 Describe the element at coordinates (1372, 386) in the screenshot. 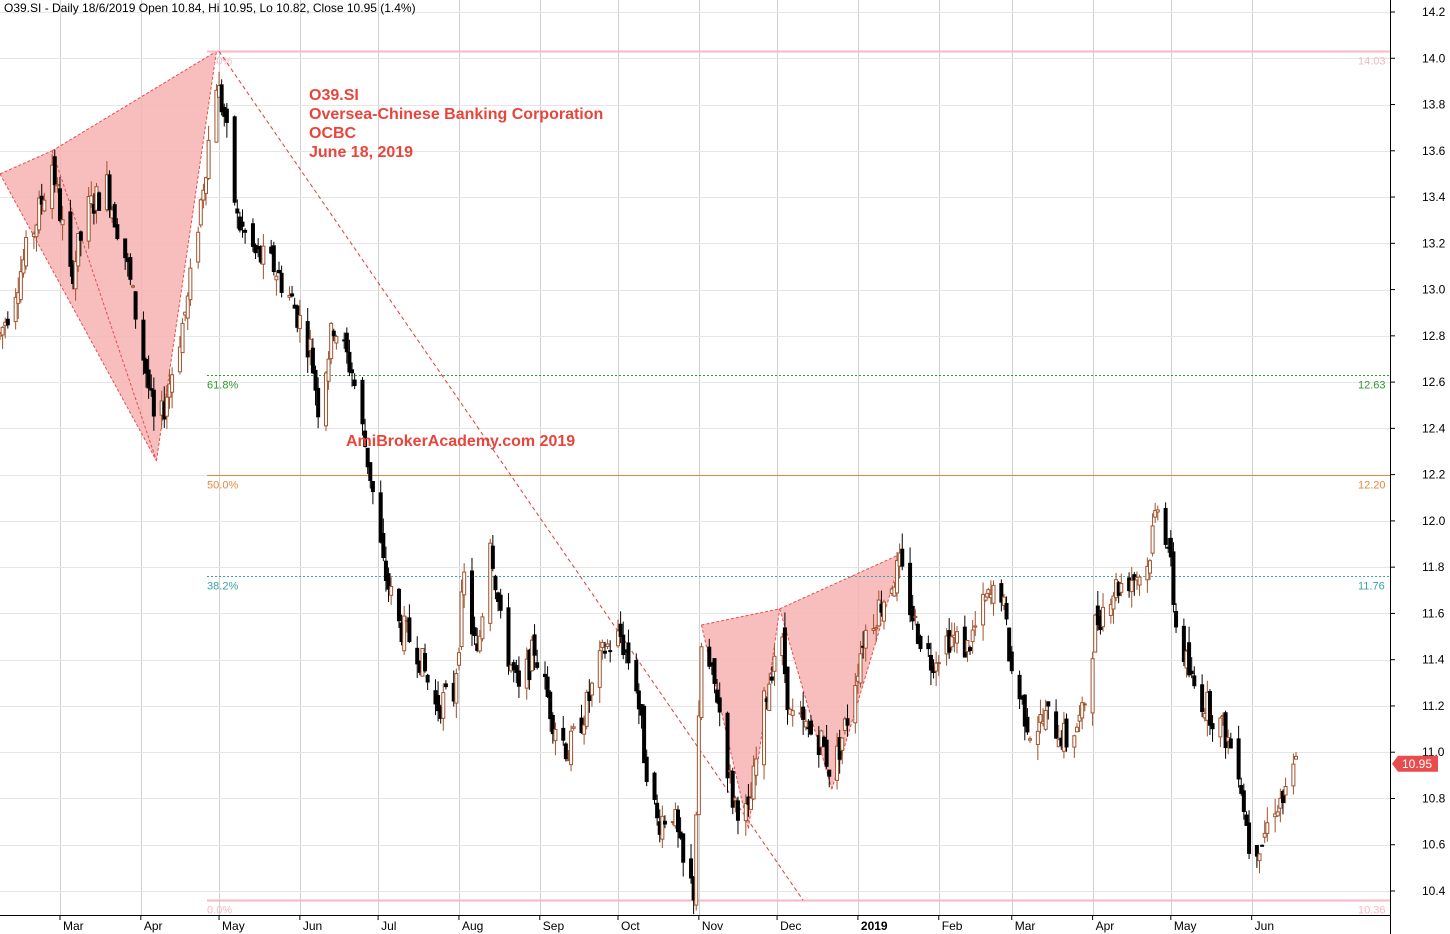

I see `fib-level-price: 12.63` at that location.